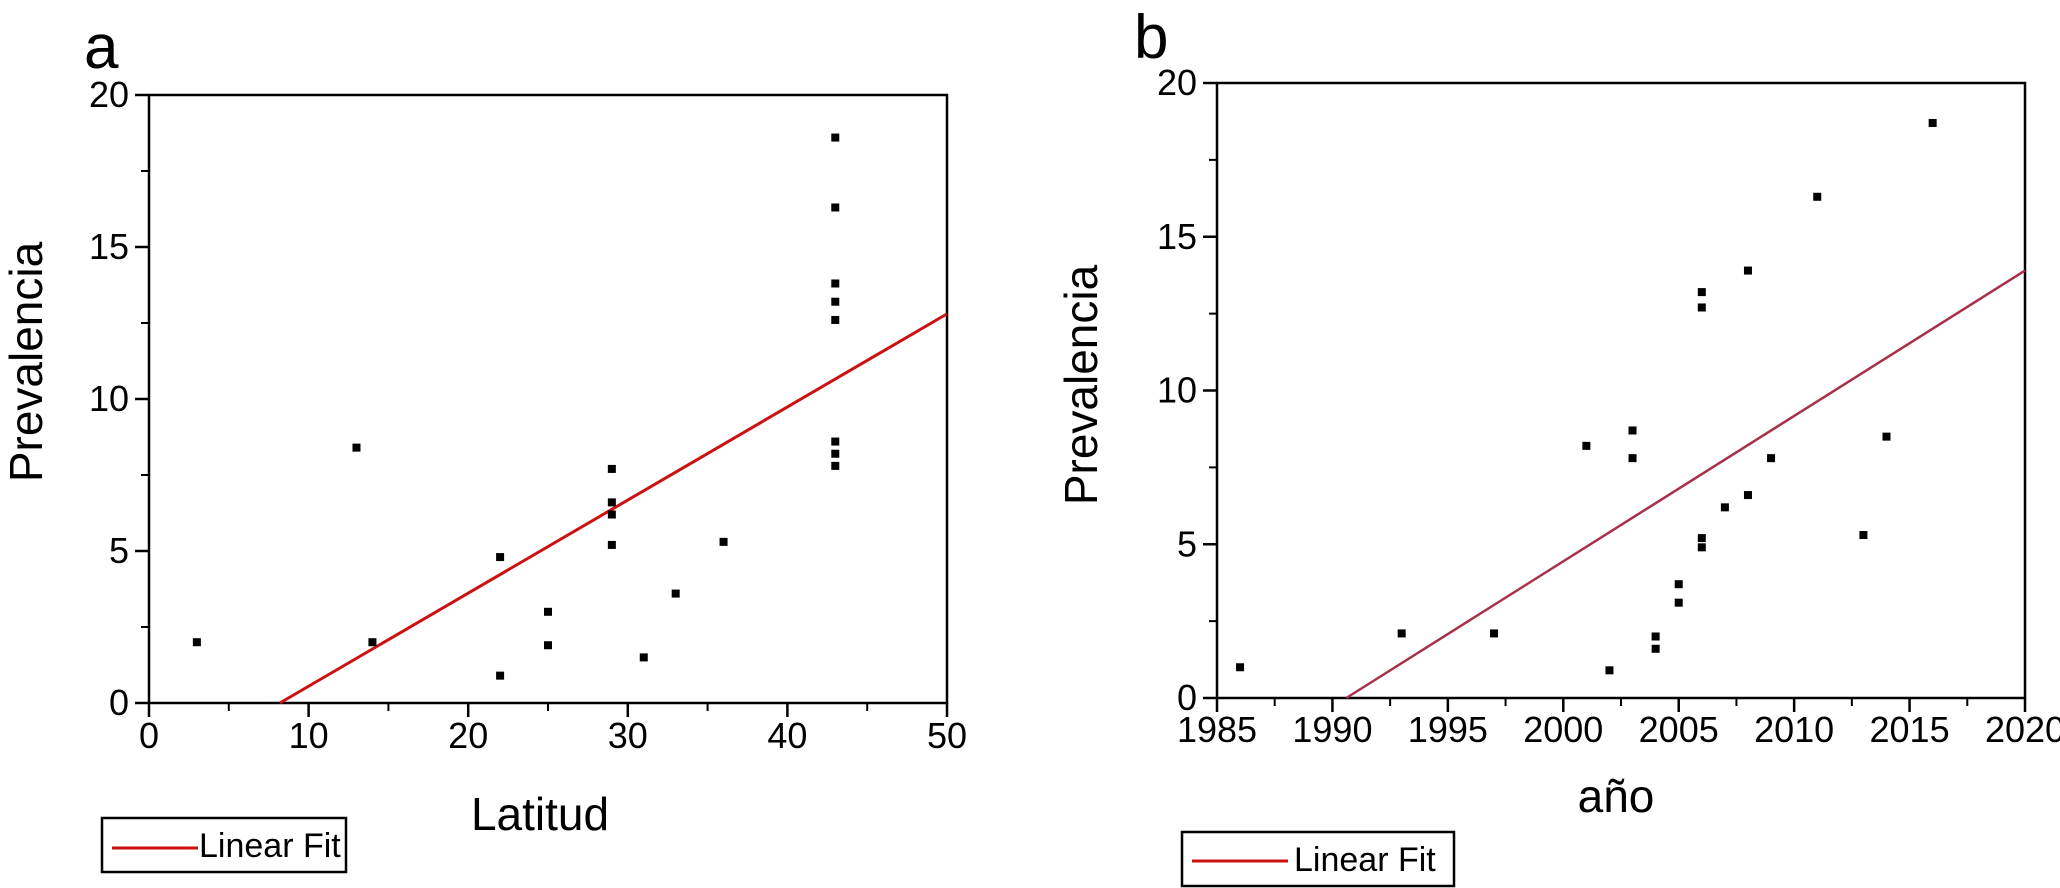 The width and height of the screenshot is (2060, 888). I want to click on panel-b-legend-box, so click(1318, 859).